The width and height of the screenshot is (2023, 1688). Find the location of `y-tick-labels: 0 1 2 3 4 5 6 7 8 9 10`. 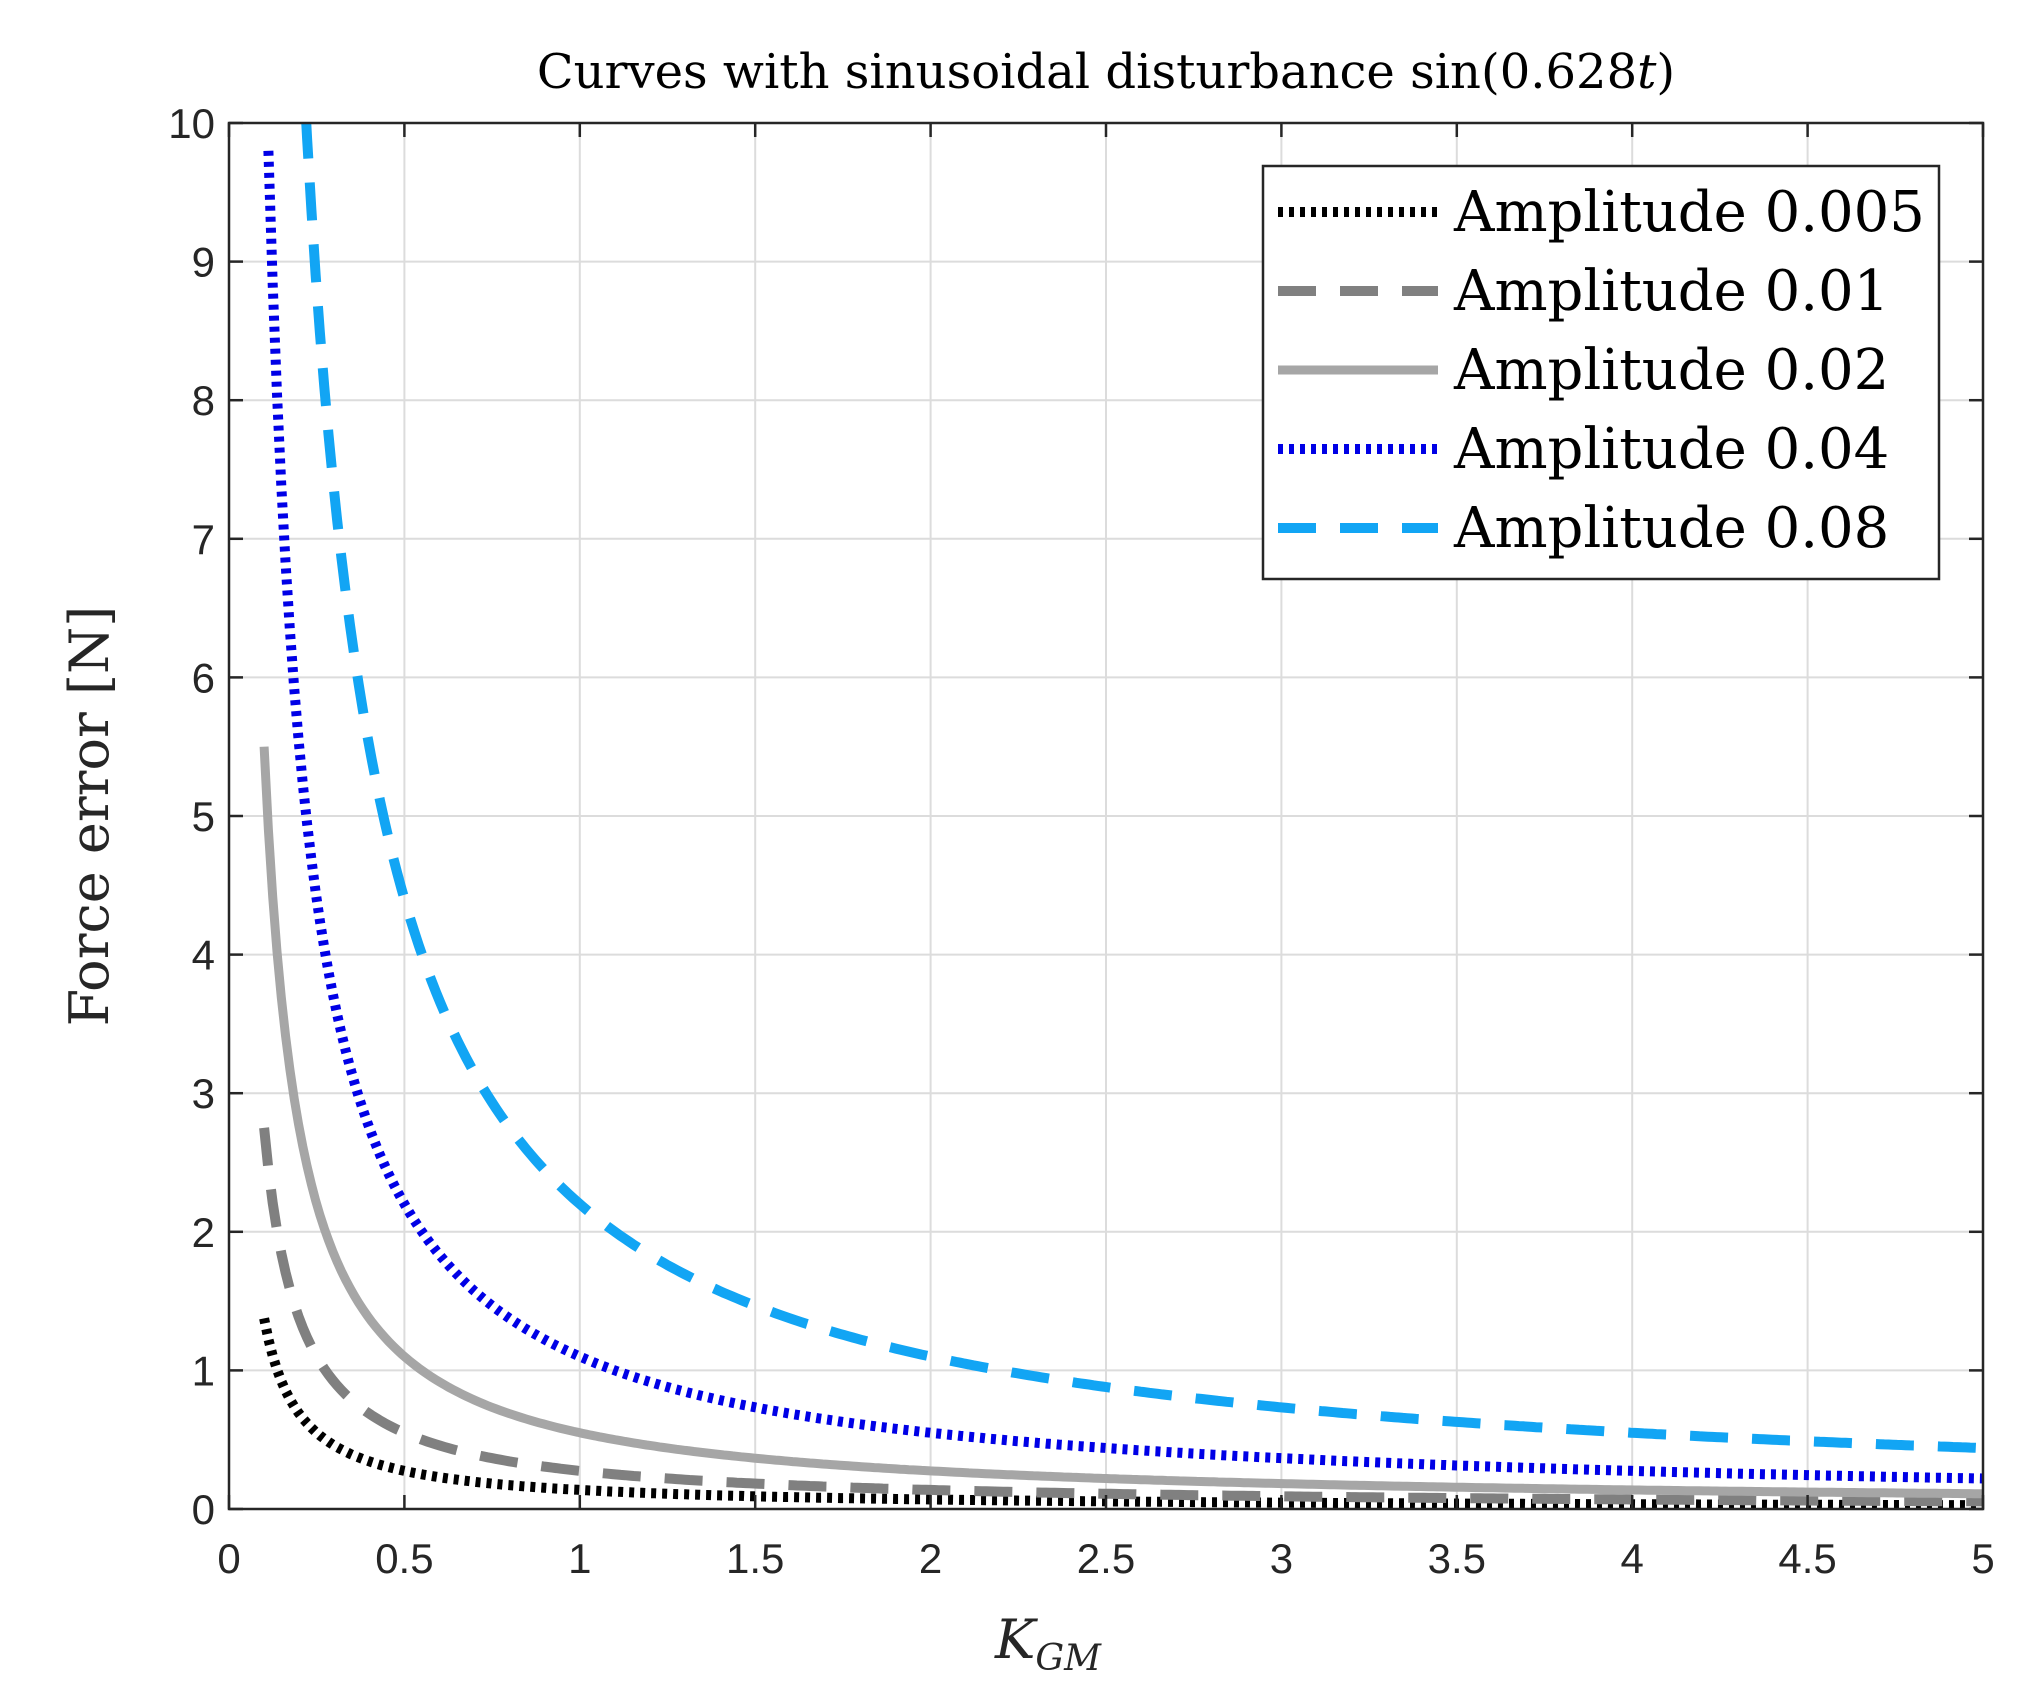

y-tick-labels: 0 1 2 3 4 5 6 7 8 9 10 is located at coordinates (191, 816).